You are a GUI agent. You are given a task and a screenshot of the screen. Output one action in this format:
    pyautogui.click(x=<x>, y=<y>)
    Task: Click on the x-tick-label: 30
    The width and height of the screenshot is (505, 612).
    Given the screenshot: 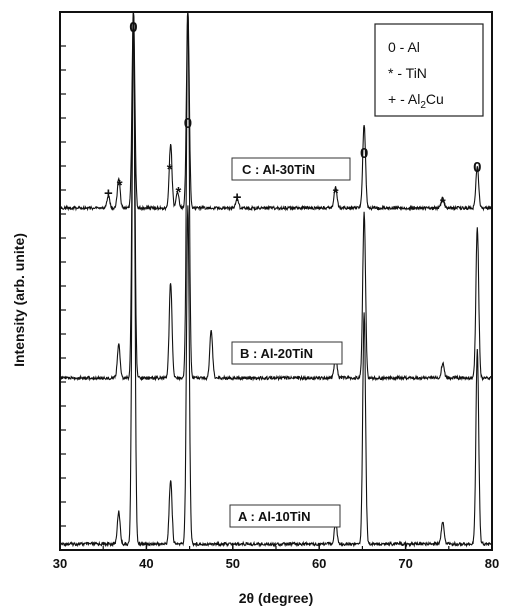 What is the action you would take?
    pyautogui.click(x=60, y=563)
    